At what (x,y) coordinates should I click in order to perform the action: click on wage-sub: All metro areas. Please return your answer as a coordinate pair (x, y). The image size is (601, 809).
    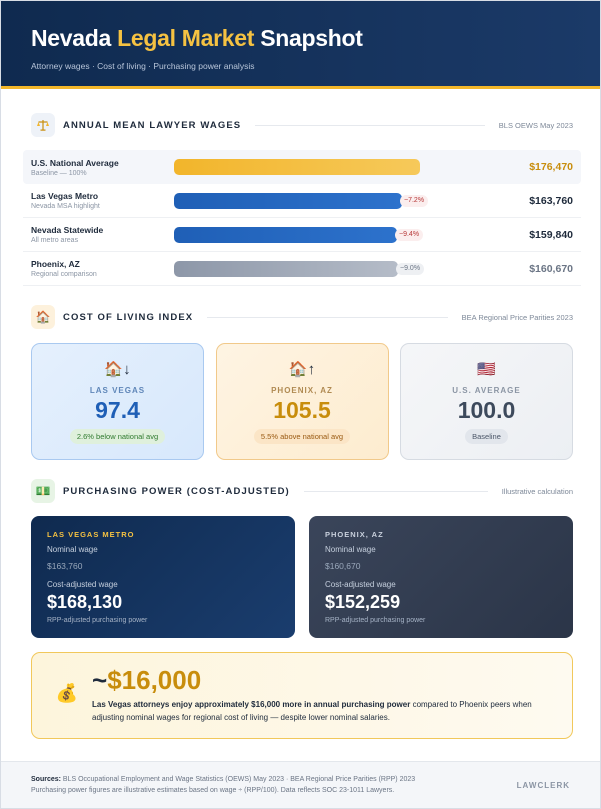
    Looking at the image, I should click on (55, 240).